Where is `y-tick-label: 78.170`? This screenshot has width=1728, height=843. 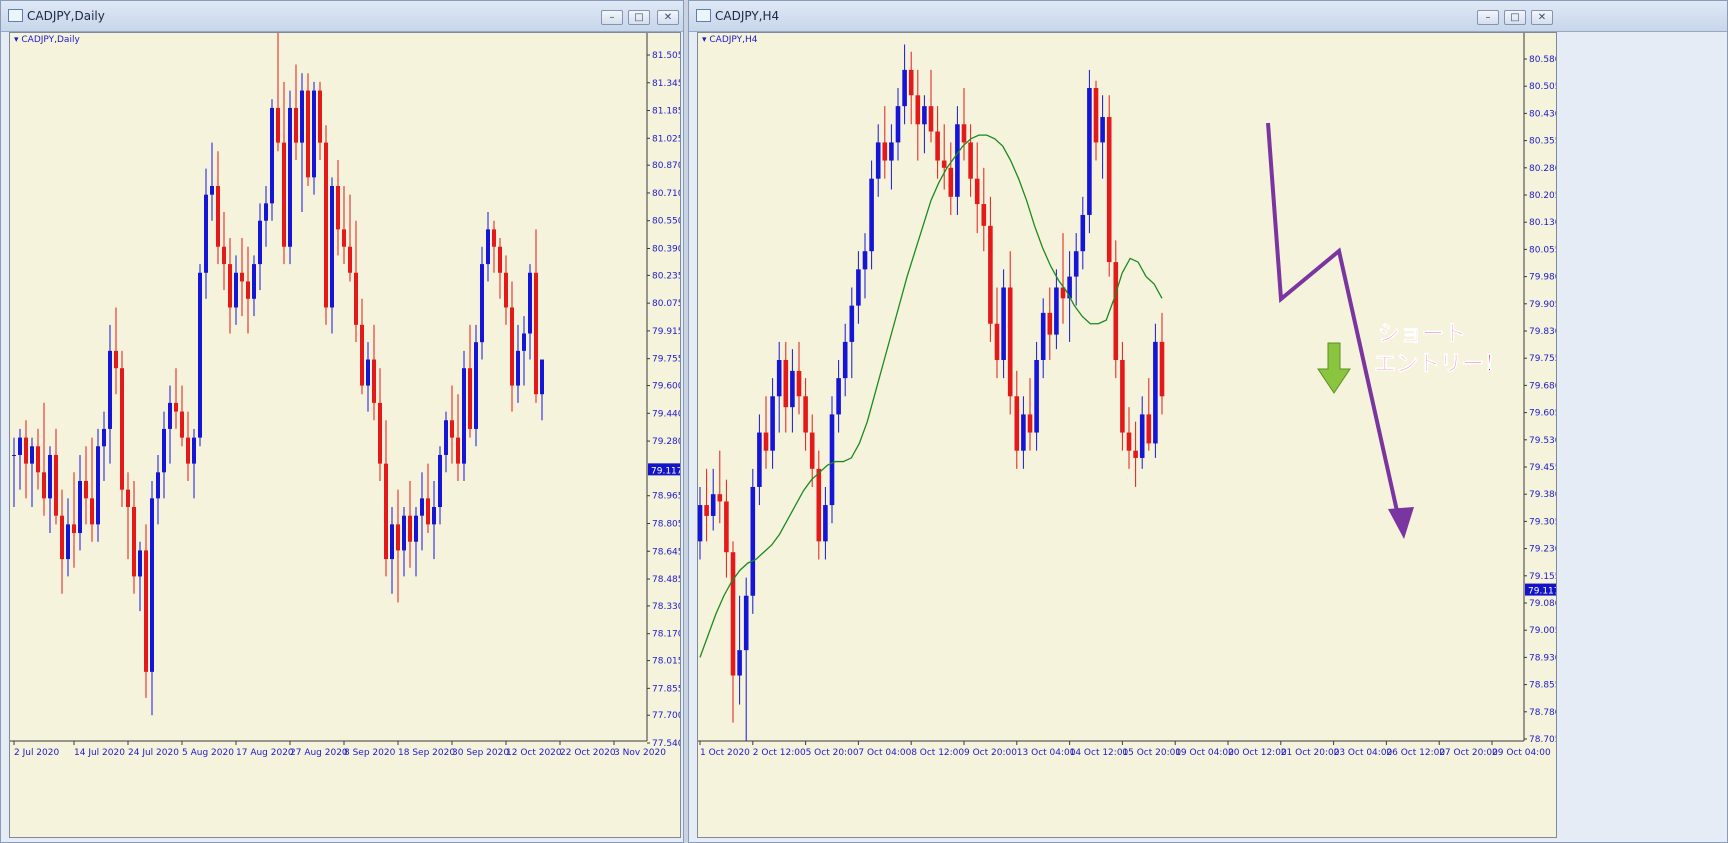
y-tick-label: 78.170 is located at coordinates (666, 635).